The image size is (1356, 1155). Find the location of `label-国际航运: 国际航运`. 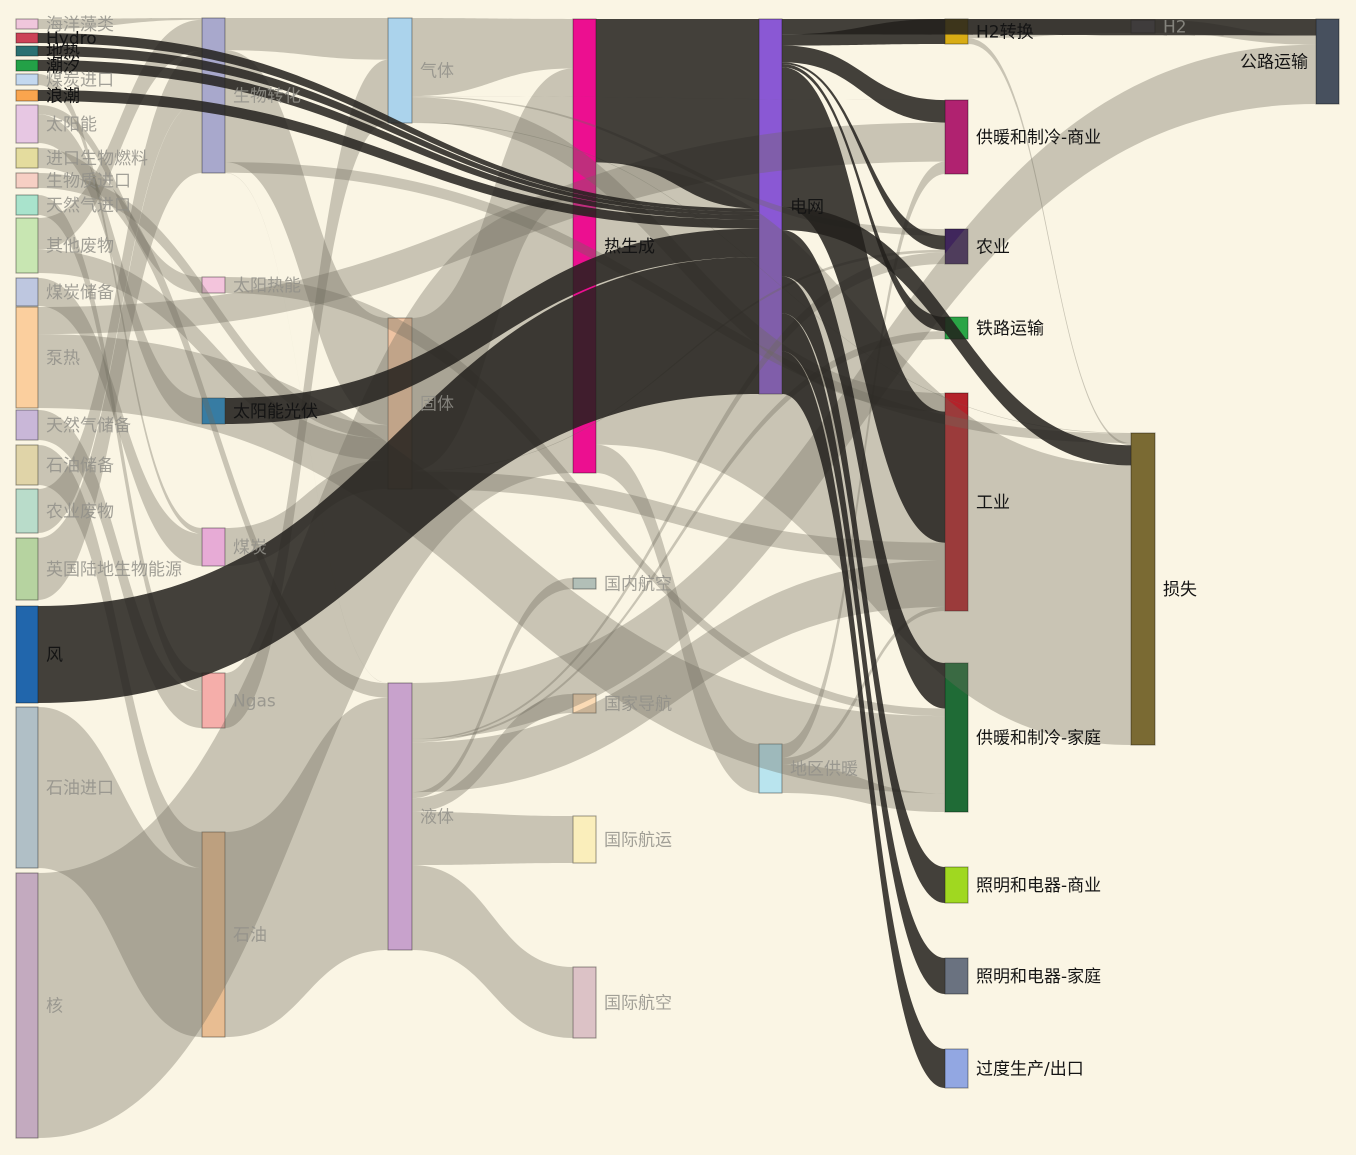

label-国际航运: 国际航运 is located at coordinates (638, 841).